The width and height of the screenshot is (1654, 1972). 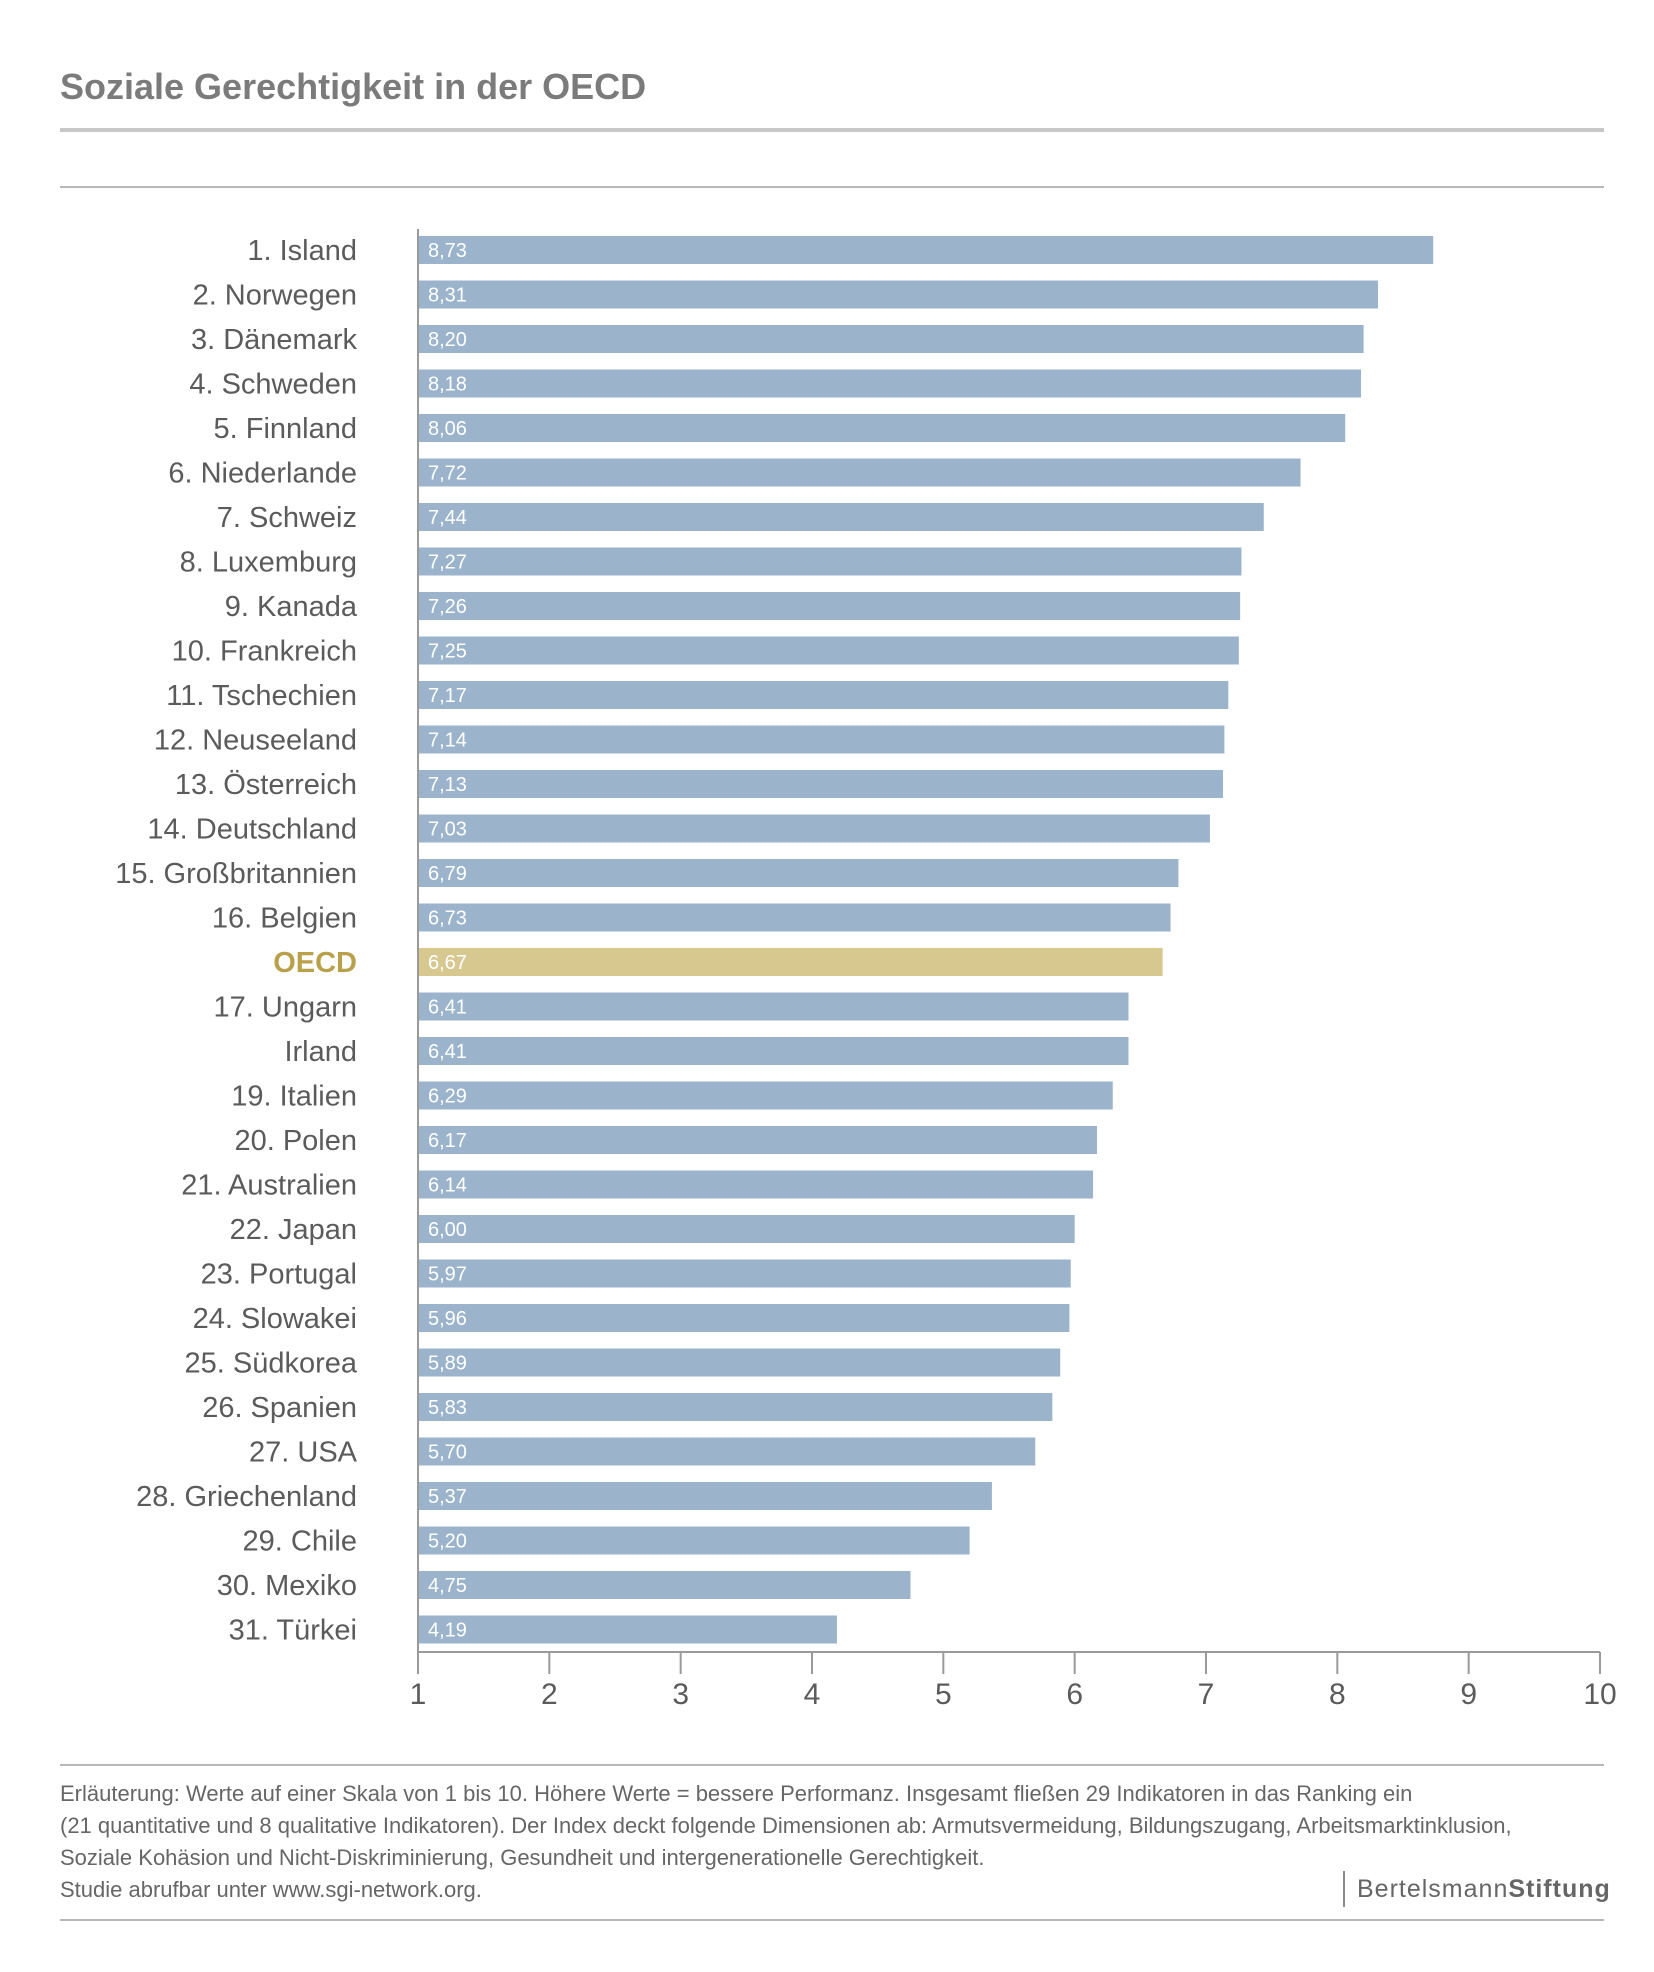 What do you see at coordinates (447, 874) in the screenshot?
I see `value-label-14: 6,79` at bounding box center [447, 874].